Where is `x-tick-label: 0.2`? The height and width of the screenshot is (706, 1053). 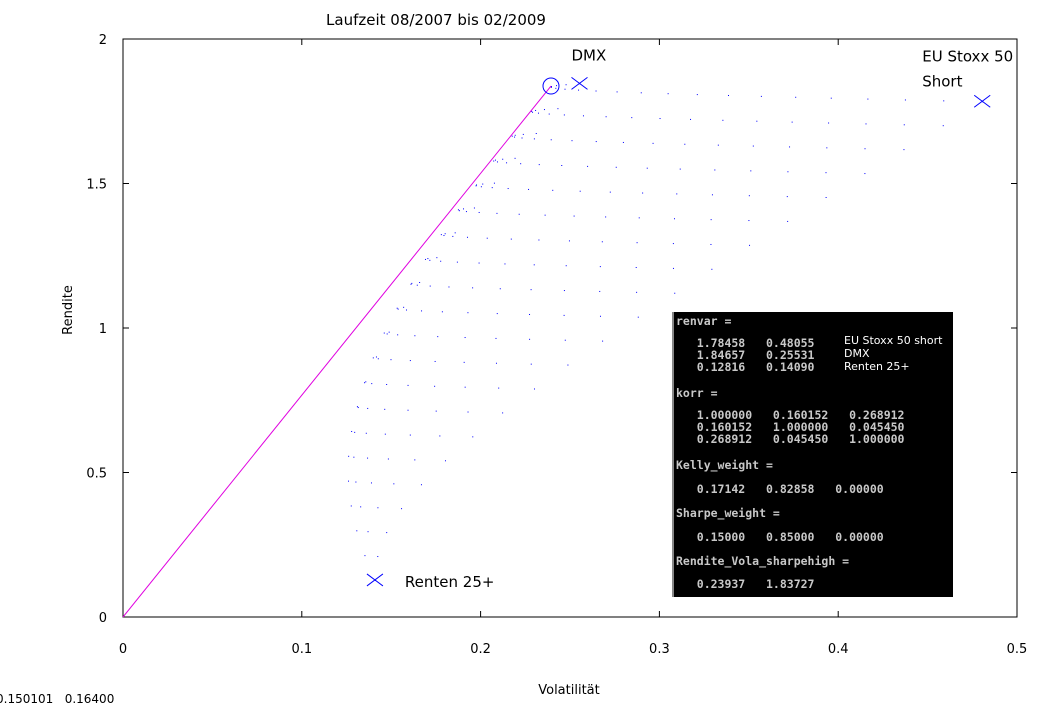 x-tick-label: 0.2 is located at coordinates (480, 649).